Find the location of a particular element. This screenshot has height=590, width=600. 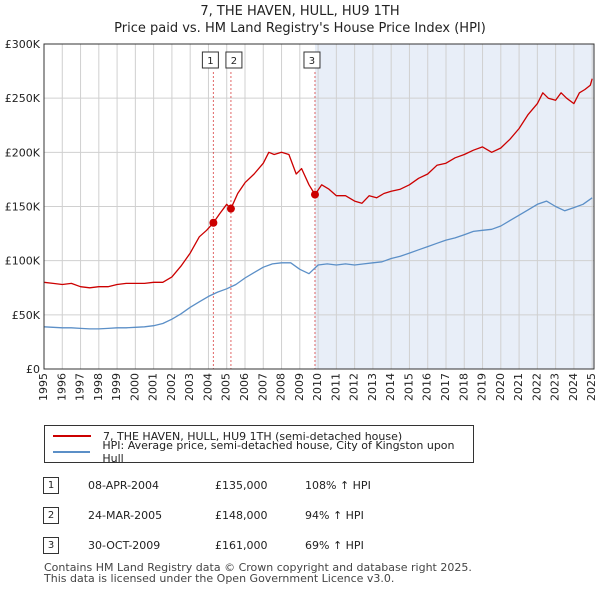

legend-swatch-hpi is located at coordinates (72, 452).